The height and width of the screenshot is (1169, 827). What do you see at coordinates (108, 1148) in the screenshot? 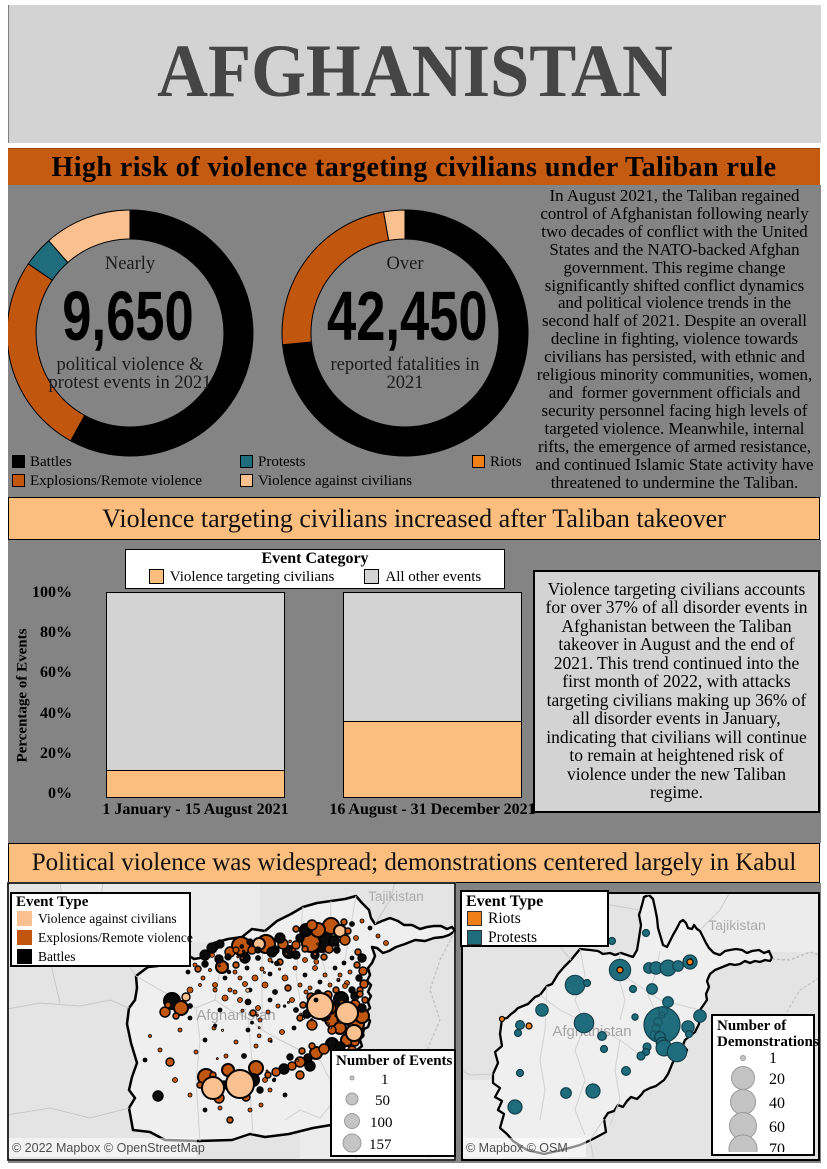
I see `svg-text: © 2022 Mapbox © OpenStreetMap` at bounding box center [108, 1148].